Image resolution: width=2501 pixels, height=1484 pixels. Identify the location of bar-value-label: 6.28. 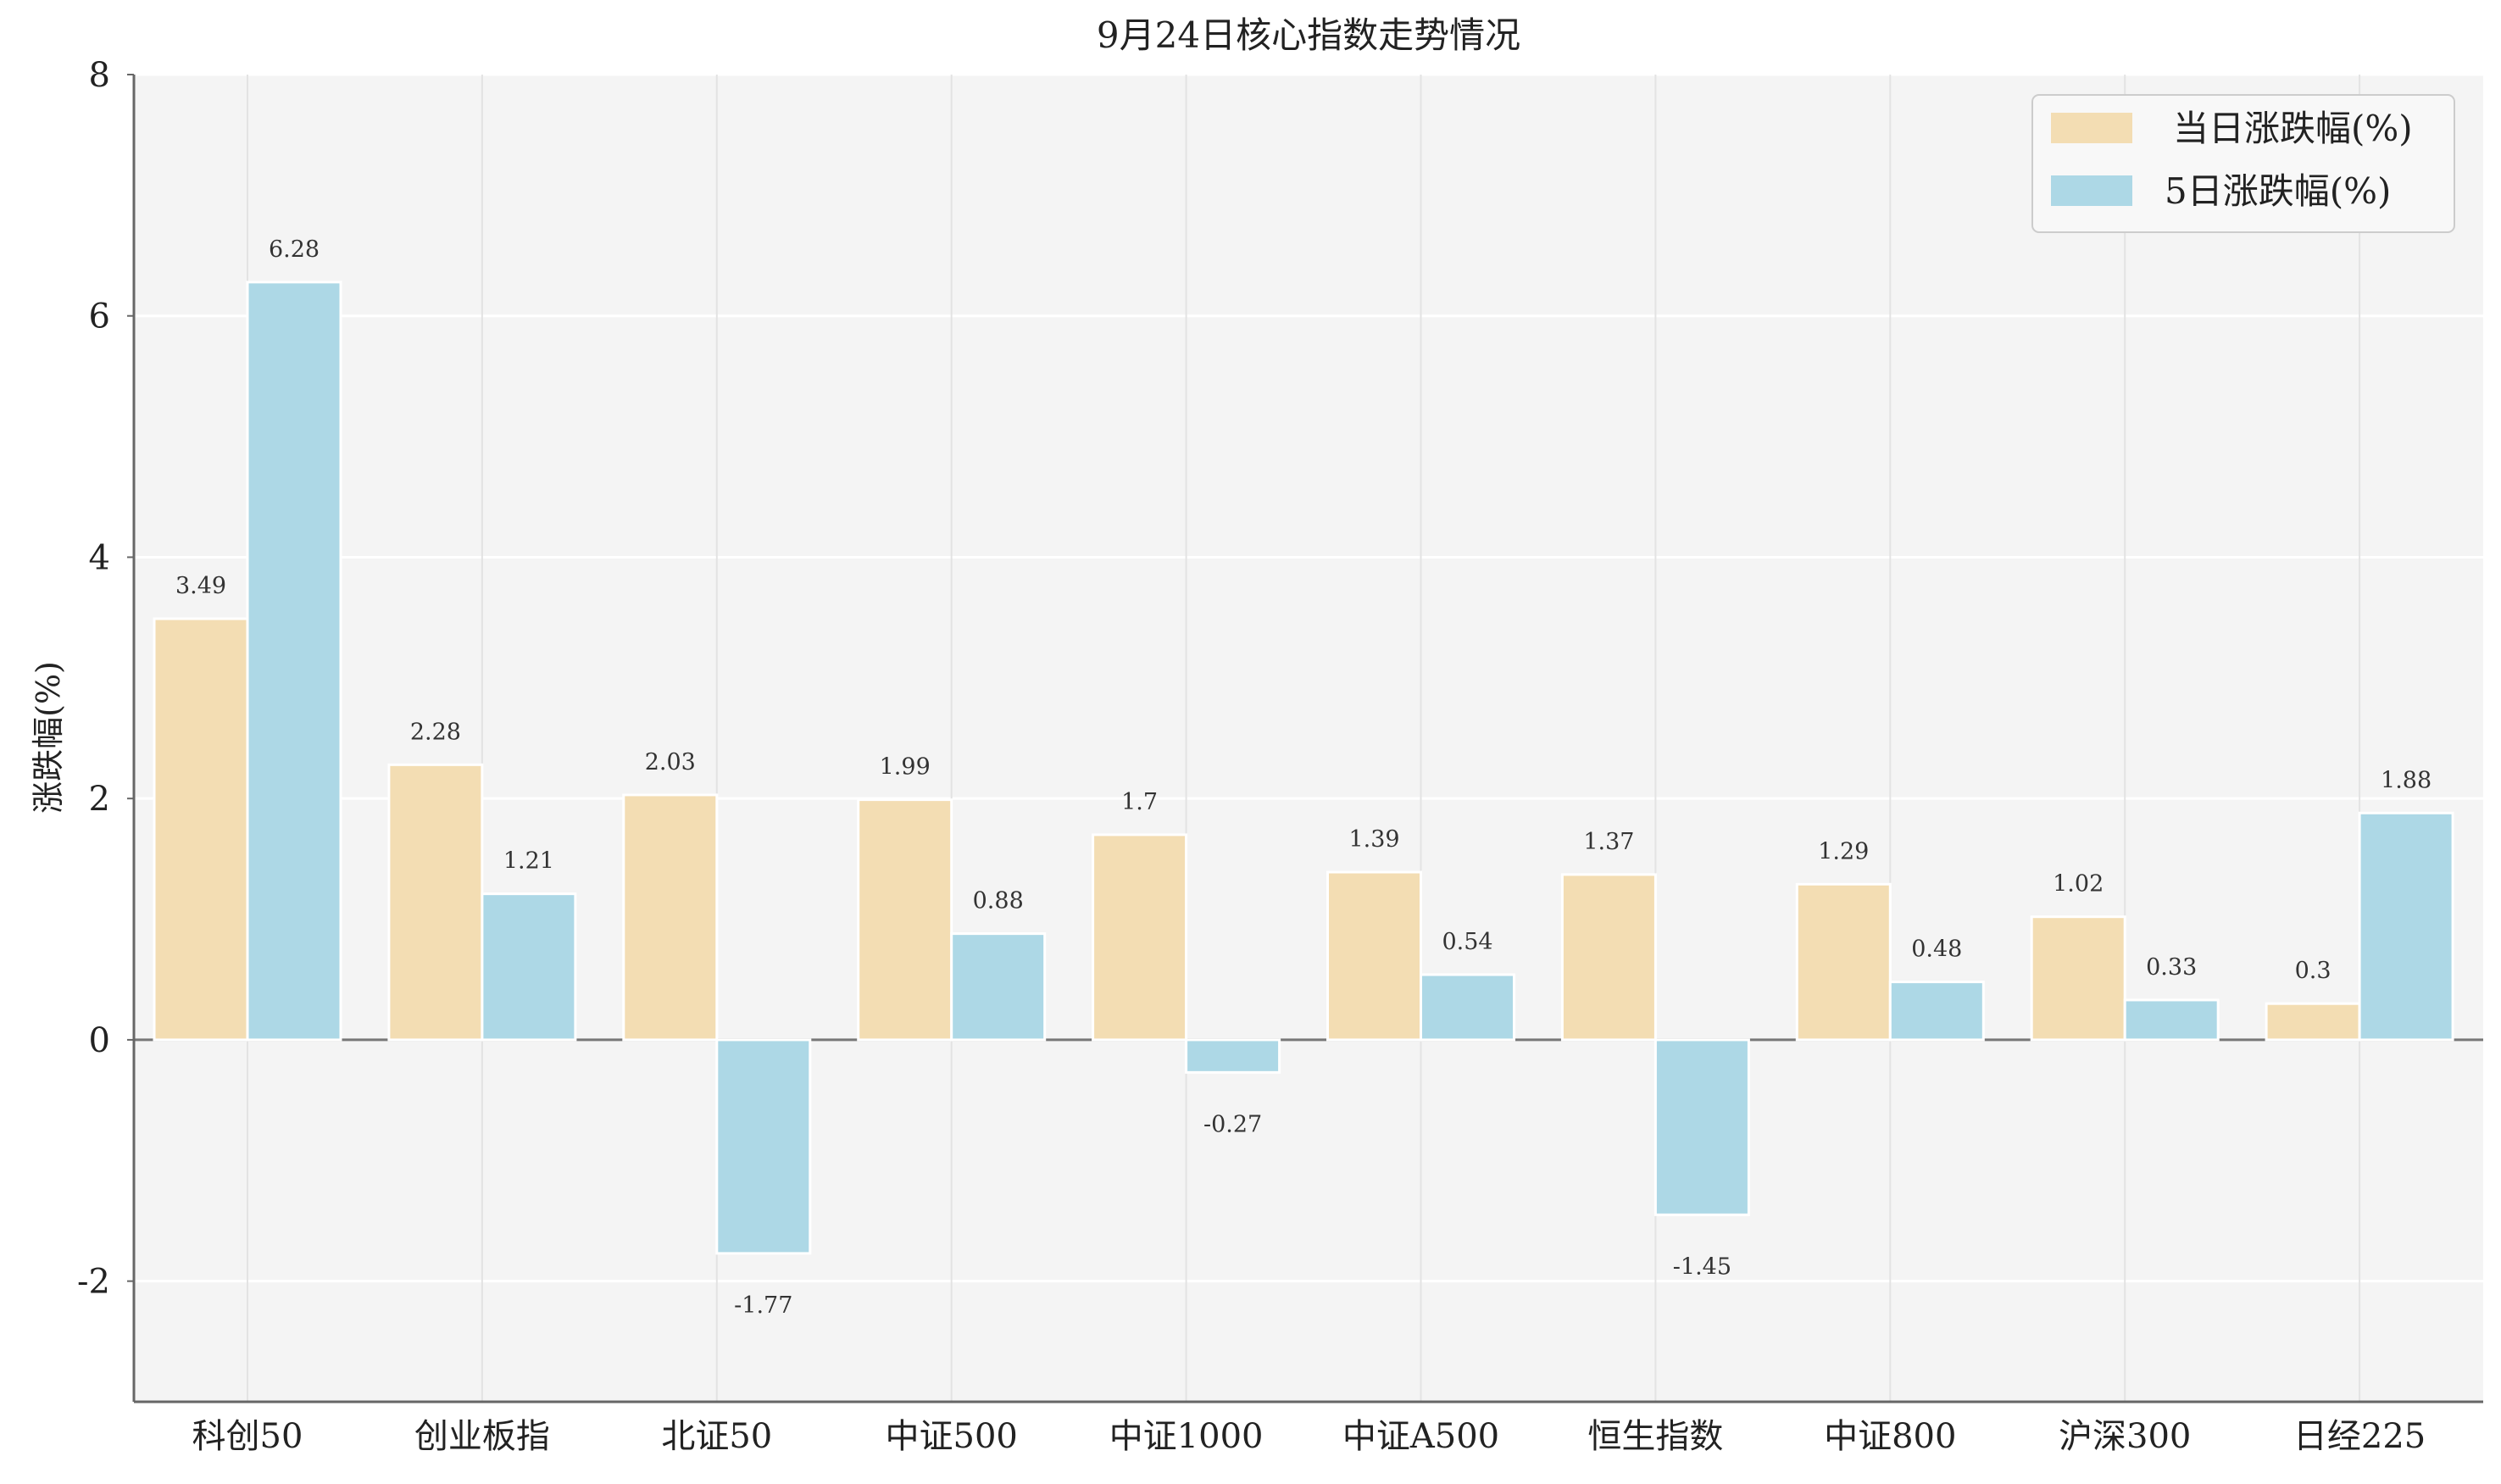
(294, 250).